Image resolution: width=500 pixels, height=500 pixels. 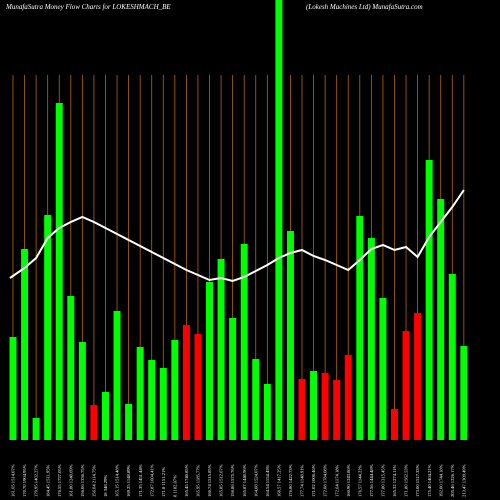 I want to click on x-tick-label: 165.95 1185.77%, so click(x=198, y=480).